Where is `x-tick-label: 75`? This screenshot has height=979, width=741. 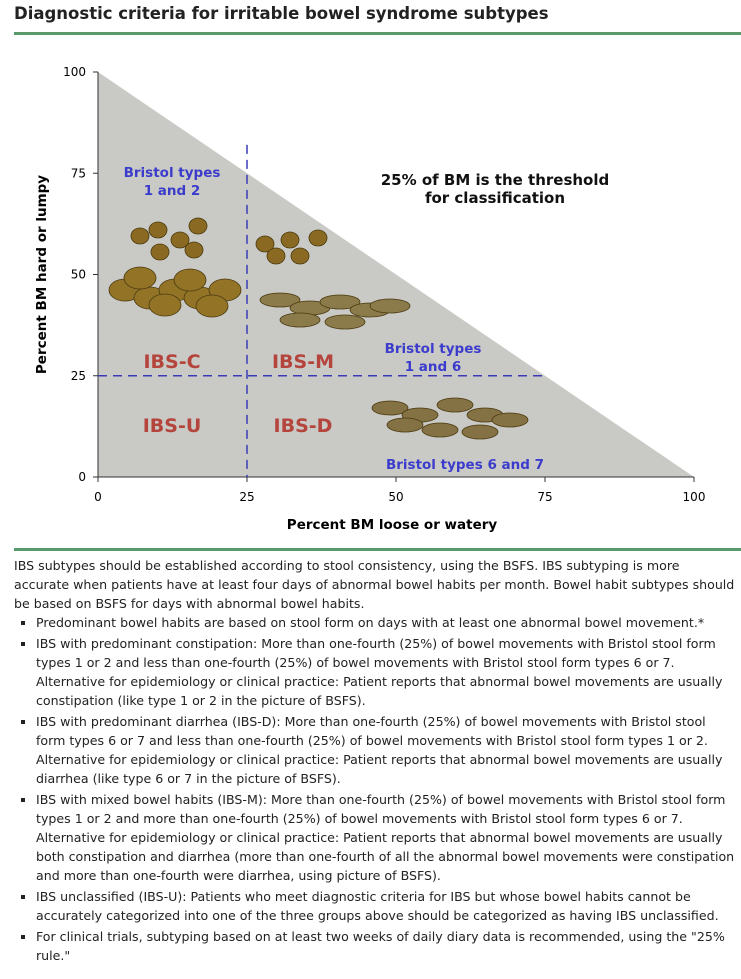
x-tick-label: 75 is located at coordinates (544, 497).